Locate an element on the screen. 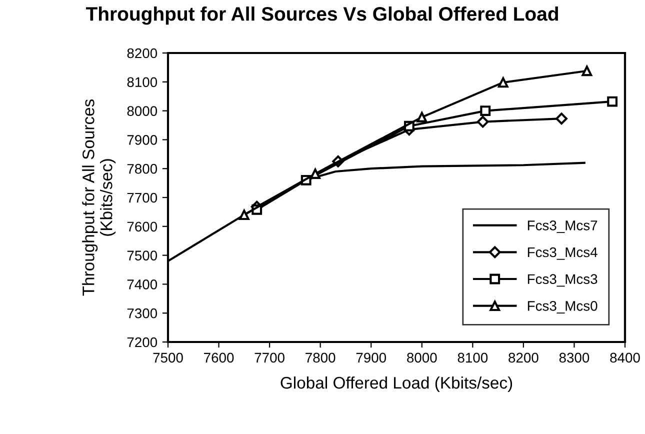 Image resolution: width=645 pixels, height=434 pixels. y-axis-title: Throughput for All Sources (Kbits/sec) is located at coordinates (99, 197).